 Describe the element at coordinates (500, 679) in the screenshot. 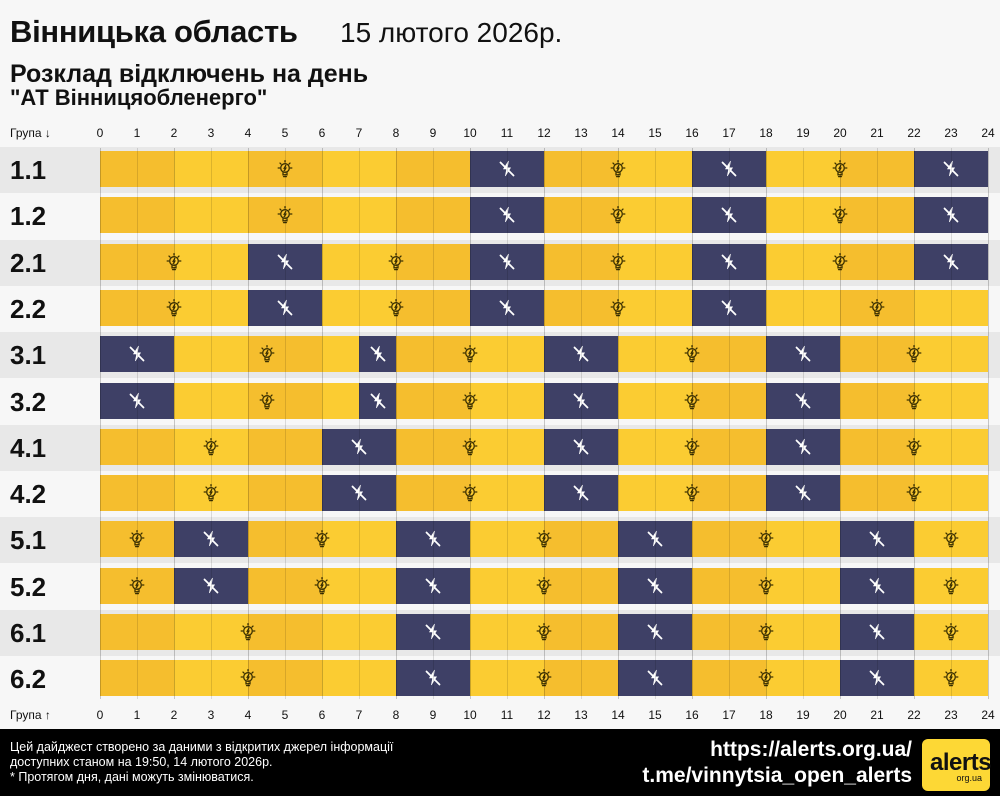

I see `group-row: 6.2` at that location.